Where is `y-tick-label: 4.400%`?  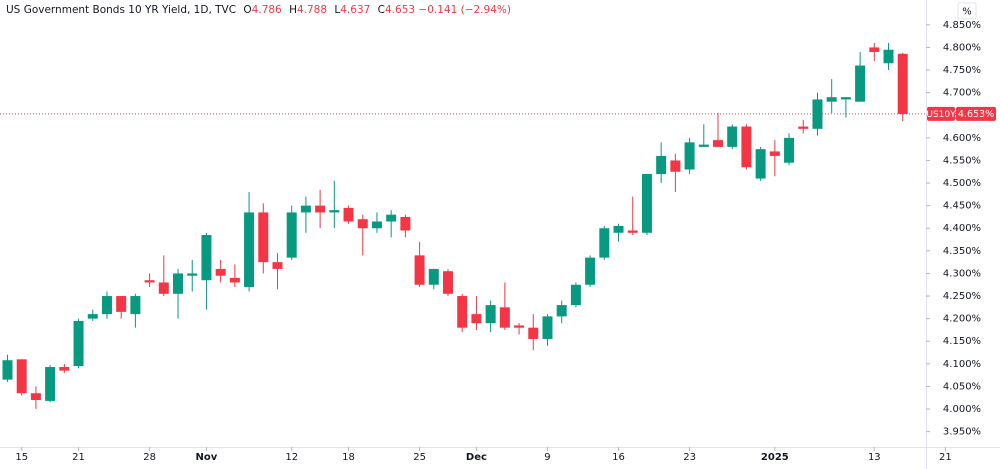 y-tick-label: 4.400% is located at coordinates (962, 228).